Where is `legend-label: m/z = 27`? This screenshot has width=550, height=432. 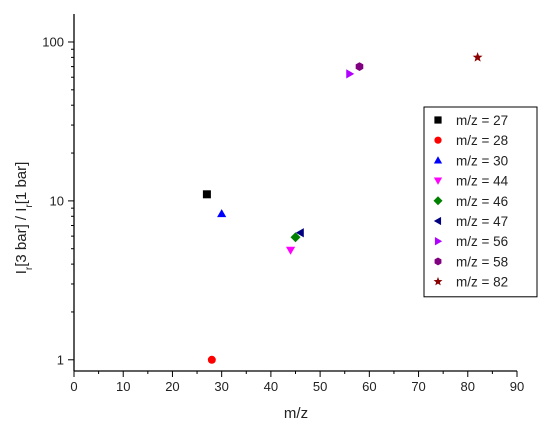 legend-label: m/z = 27 is located at coordinates (482, 120).